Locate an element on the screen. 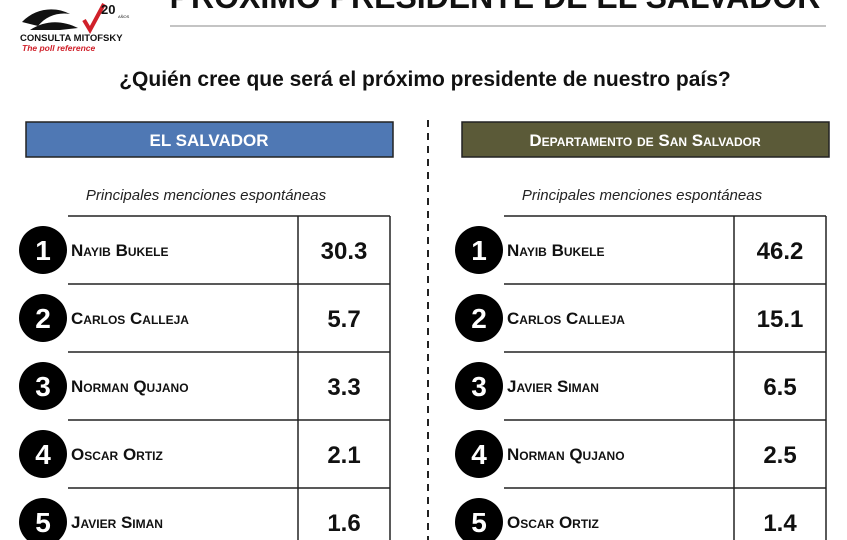 This screenshot has height=540, width=847. panel-title: EL SALVADOR is located at coordinates (208, 140).